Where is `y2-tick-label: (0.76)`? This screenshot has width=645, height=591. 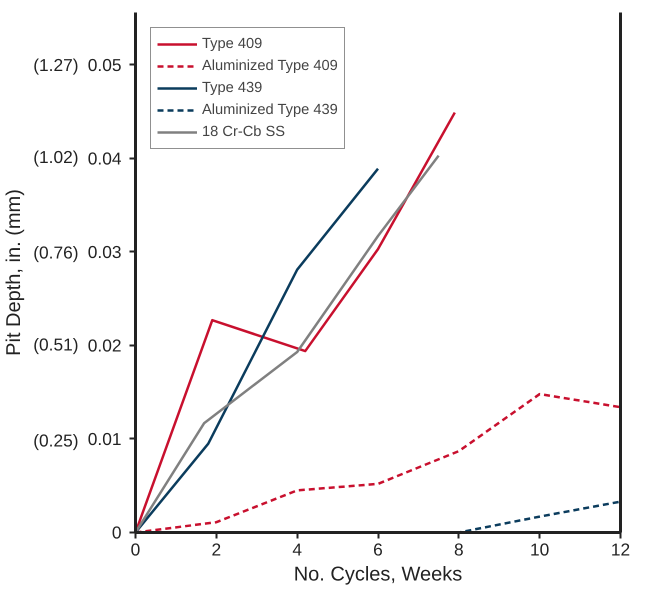
y2-tick-label: (0.76) is located at coordinates (56, 252).